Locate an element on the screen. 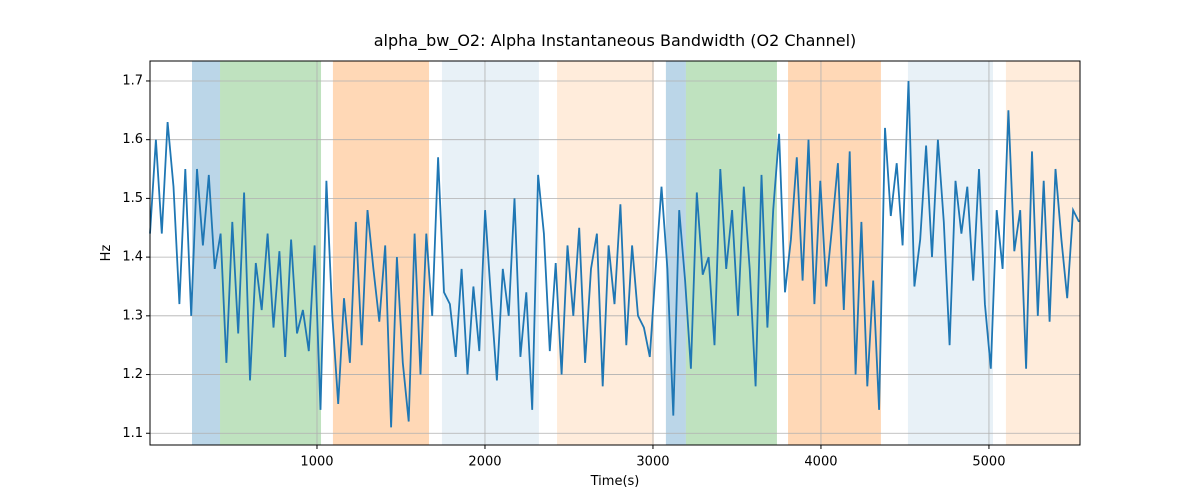  x-tick-label: 5000 is located at coordinates (988, 462).